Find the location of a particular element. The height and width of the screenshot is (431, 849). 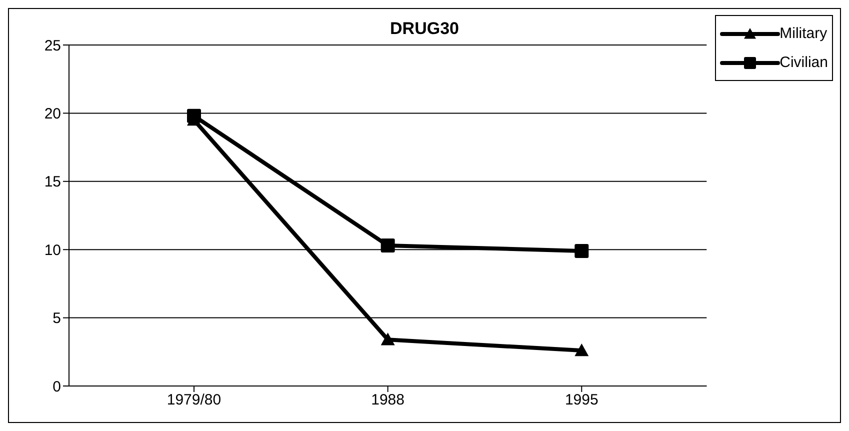

chart-title: DRUG30 is located at coordinates (424, 28).